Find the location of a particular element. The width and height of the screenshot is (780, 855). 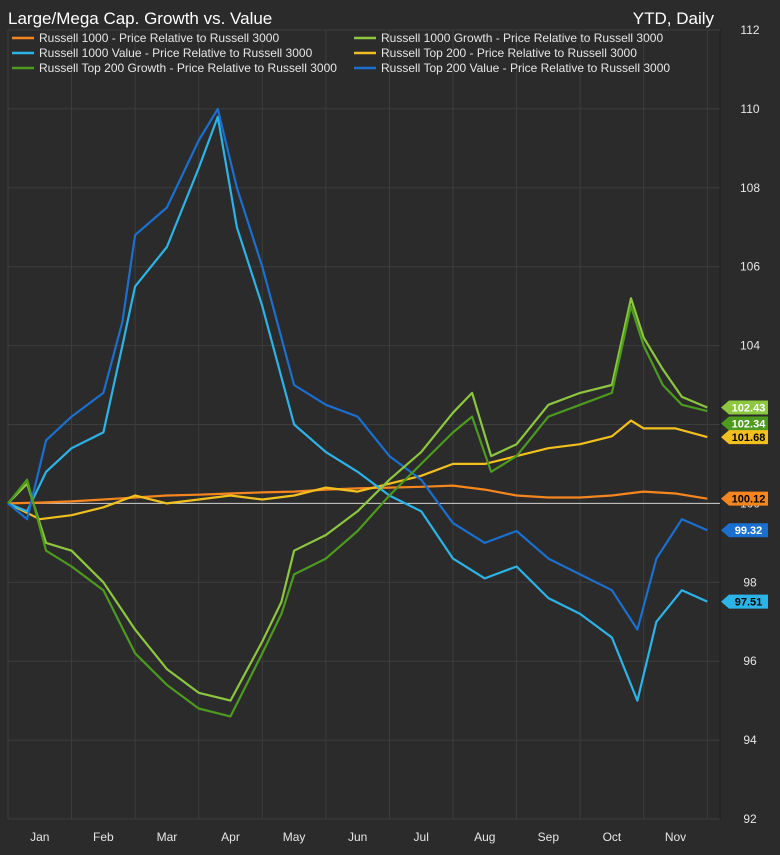

y-tick-label: 104 is located at coordinates (750, 346).